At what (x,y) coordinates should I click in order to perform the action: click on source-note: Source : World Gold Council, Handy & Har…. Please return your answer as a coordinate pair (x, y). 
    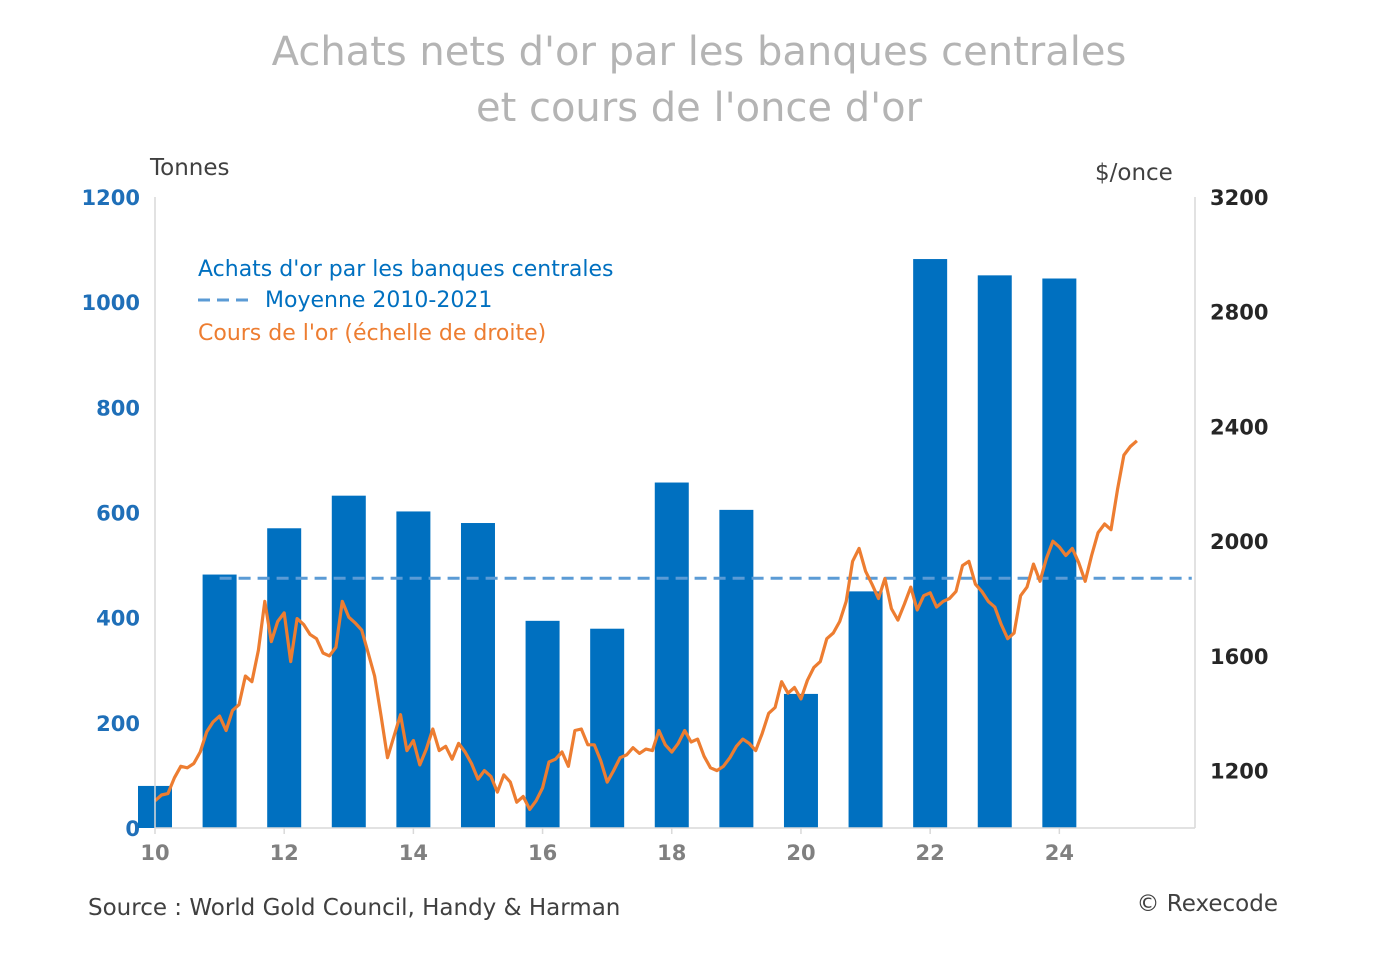
    Looking at the image, I should click on (354, 908).